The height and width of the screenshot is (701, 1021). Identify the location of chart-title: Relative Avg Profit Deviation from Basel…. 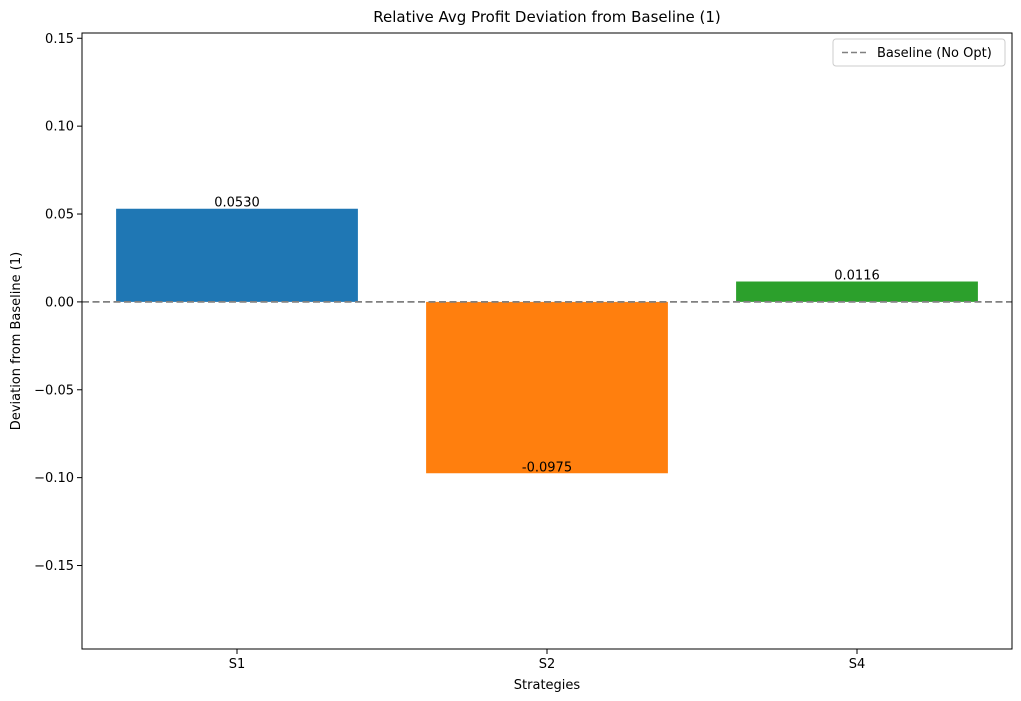
(547, 17).